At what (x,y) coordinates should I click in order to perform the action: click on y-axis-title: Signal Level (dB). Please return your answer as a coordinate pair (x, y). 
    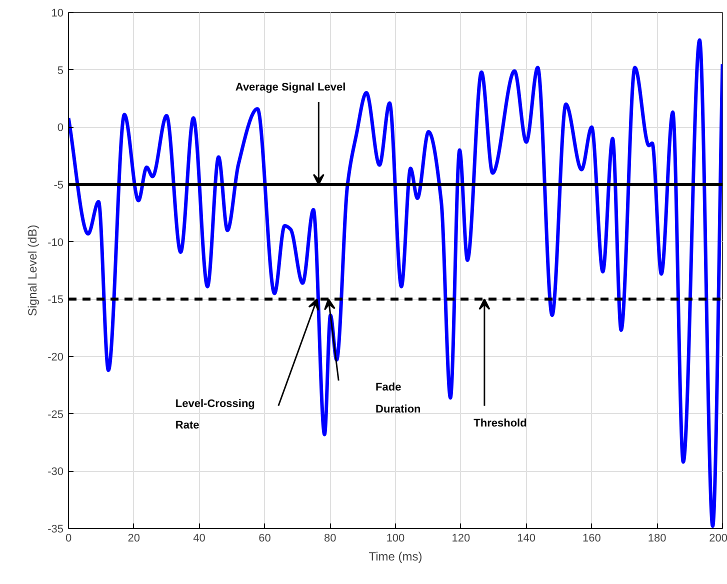
    Looking at the image, I should click on (33, 270).